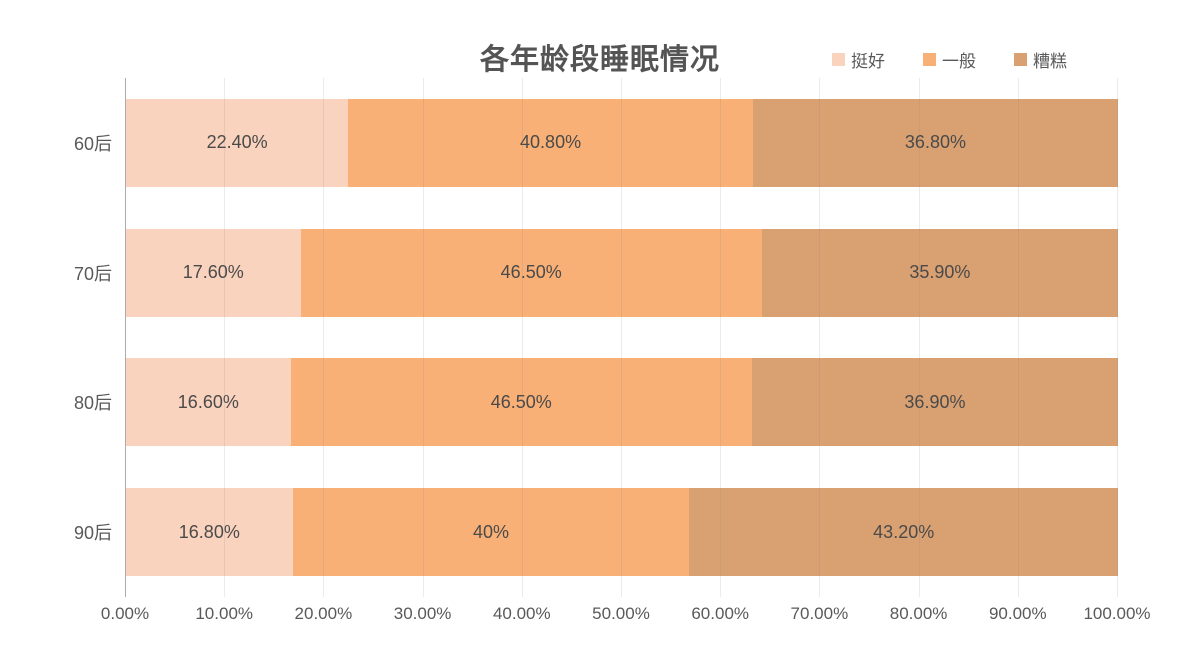 The width and height of the screenshot is (1186, 670). I want to click on bar-segment-糟糕: 36.80%, so click(935, 142).